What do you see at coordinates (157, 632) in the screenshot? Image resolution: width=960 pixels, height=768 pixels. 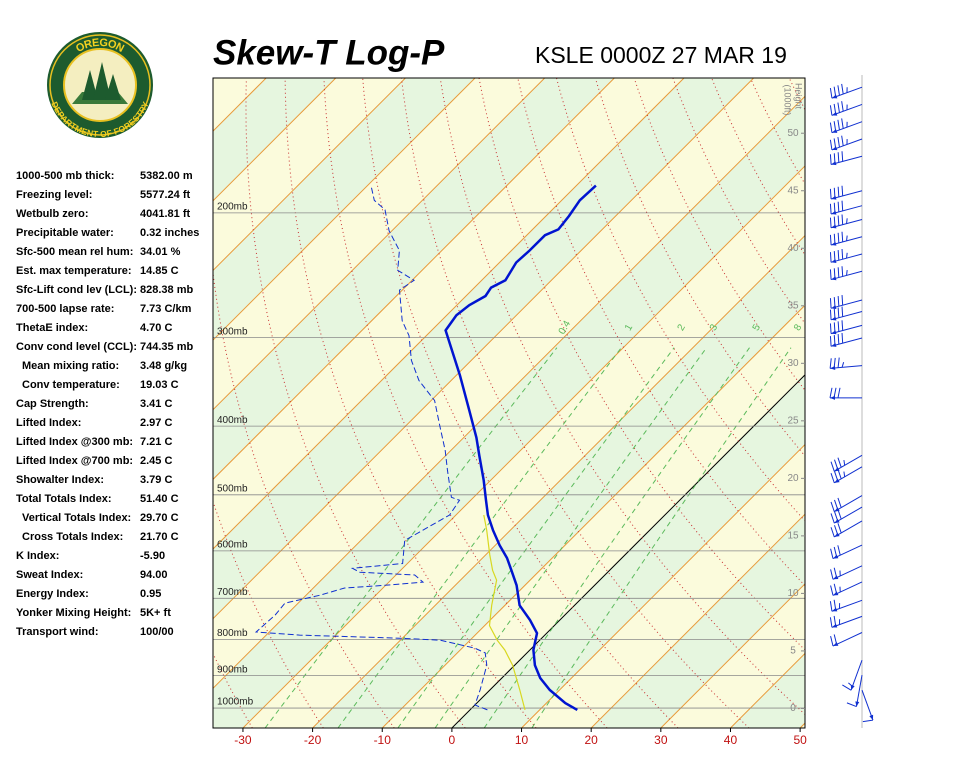 I see `stat-value: 100/00` at bounding box center [157, 632].